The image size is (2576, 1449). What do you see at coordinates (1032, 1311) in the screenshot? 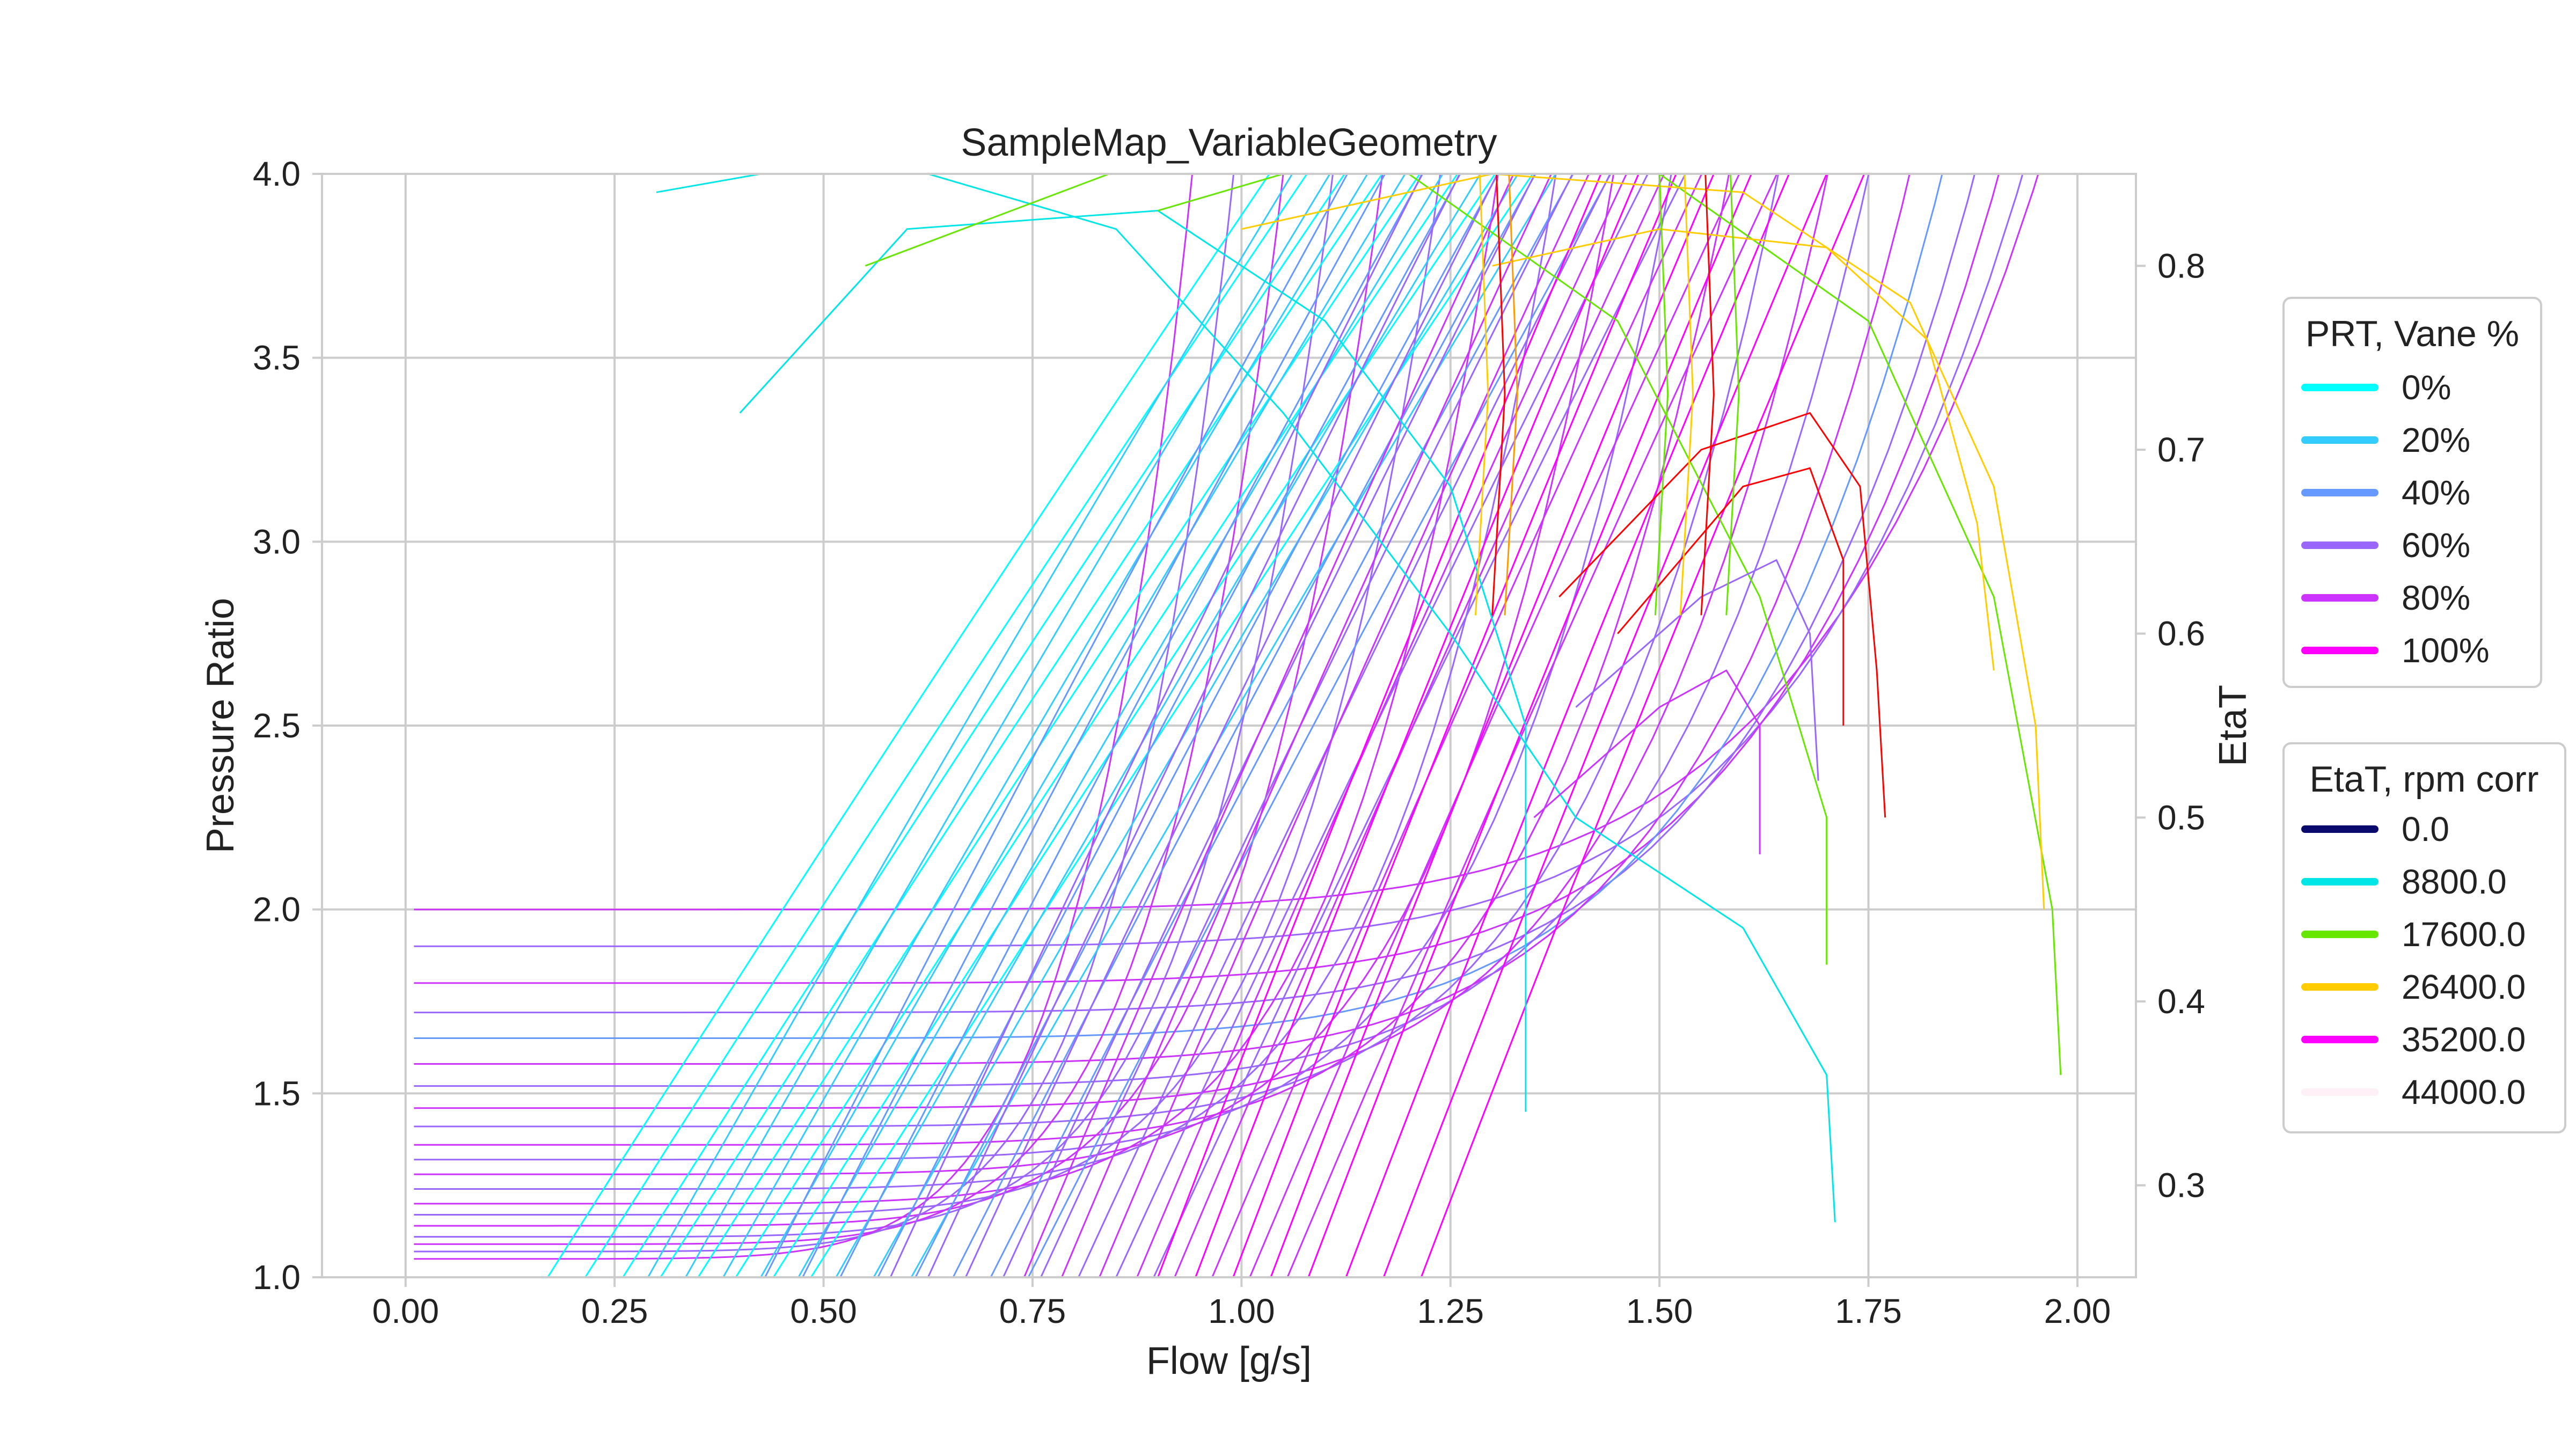
I see `x-tick-label: 0.75` at bounding box center [1032, 1311].